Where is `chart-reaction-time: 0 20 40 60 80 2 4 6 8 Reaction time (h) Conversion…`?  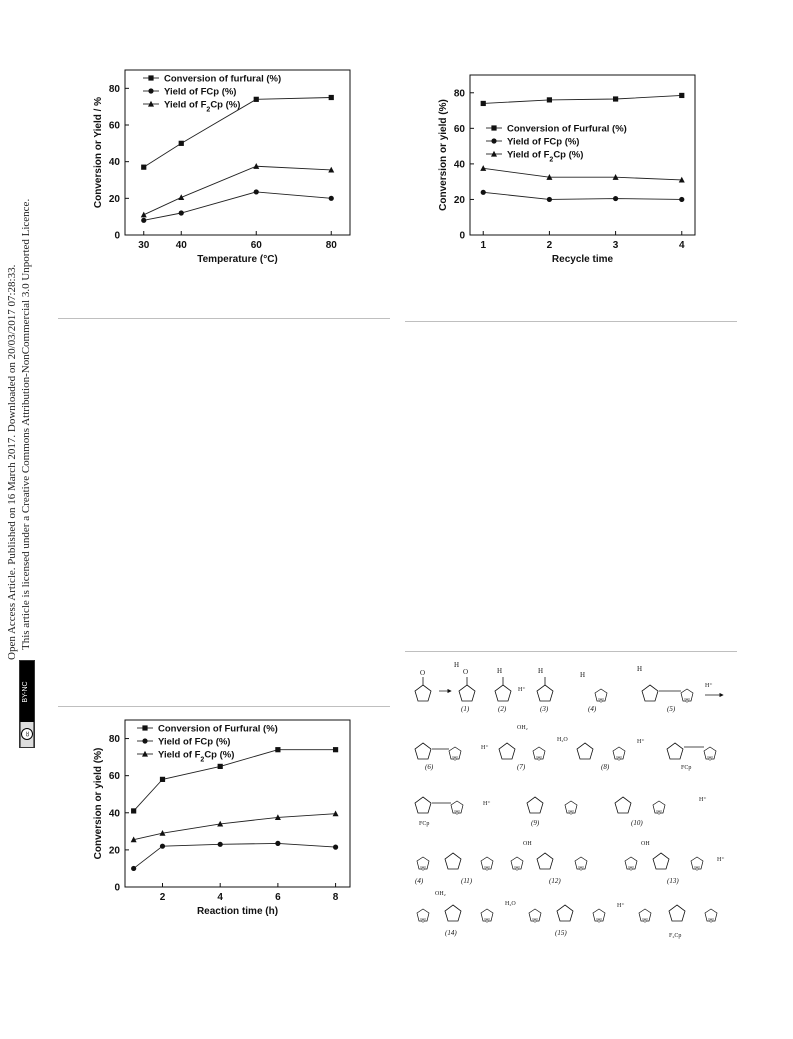
chart-reaction-time: 0 20 40 60 80 2 4 6 8 Reaction time (h) Conversion… is located at coordinates (222, 818).